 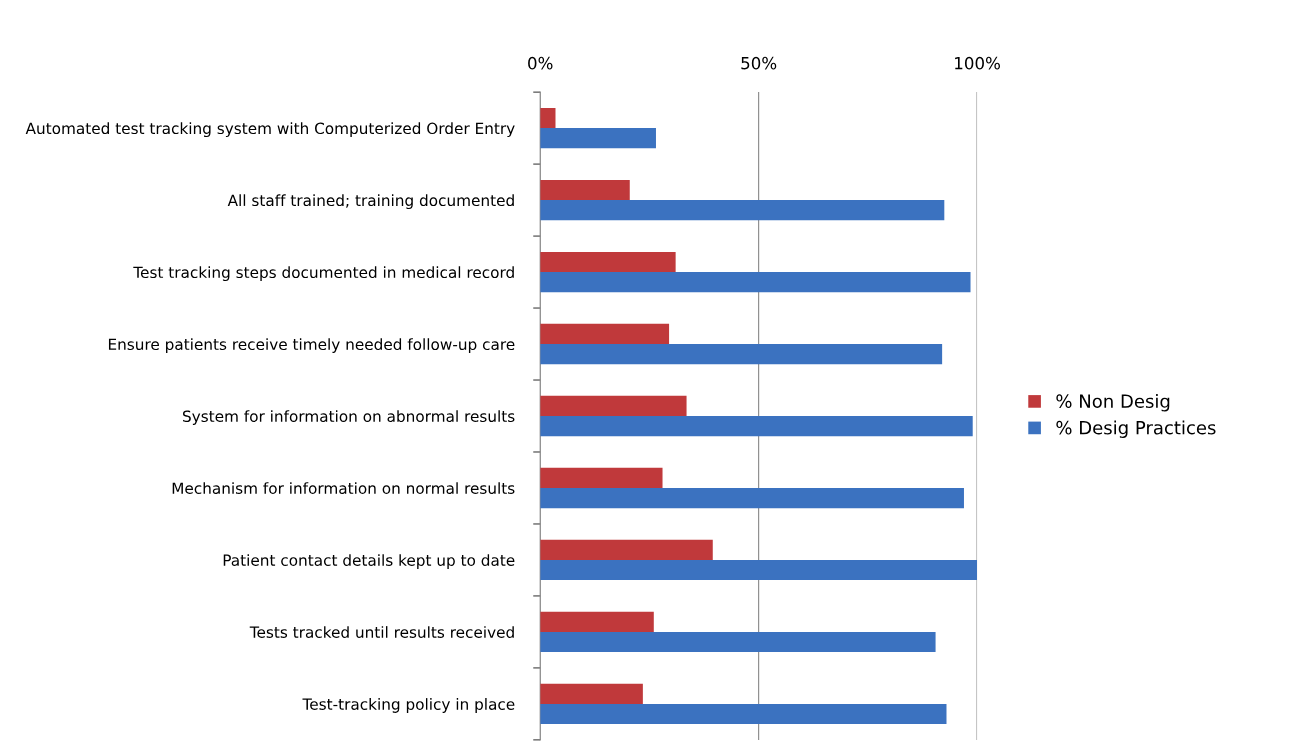 I want to click on y-tick-label: All staff trained; training documented, so click(x=370, y=202).